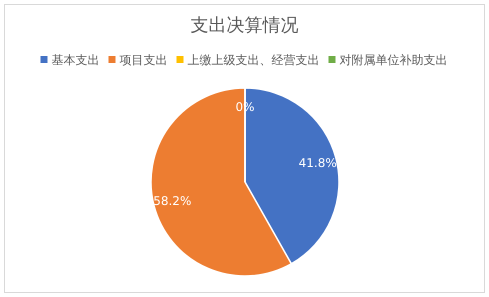 The height and width of the screenshot is (297, 489). Describe the element at coordinates (144, 60) in the screenshot. I see `legend-label: 项目支出` at that location.